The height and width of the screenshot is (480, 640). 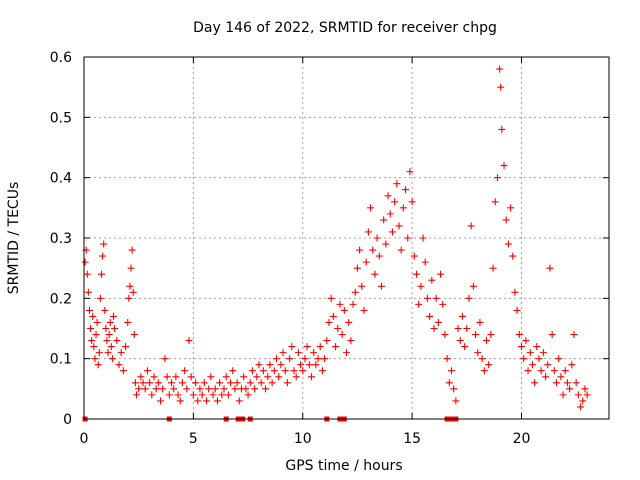 I want to click on x-tick-label: 5, so click(x=193, y=439).